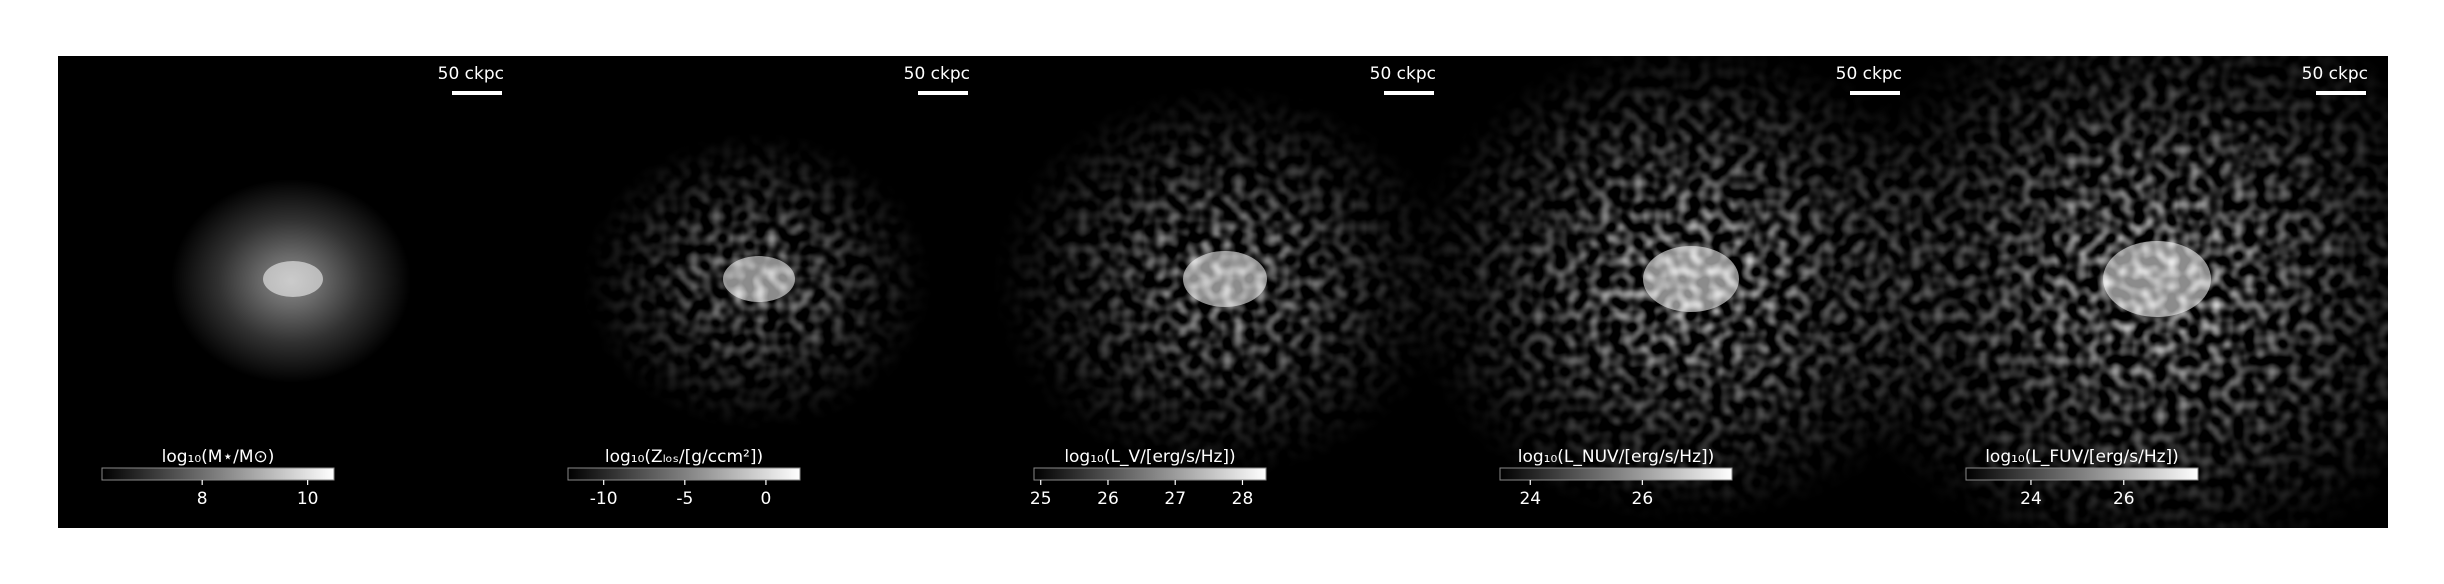 Image resolution: width=2444 pixels, height=584 pixels. I want to click on colorbar-label: log₁₀(M⋆/M⊙), so click(218, 457).